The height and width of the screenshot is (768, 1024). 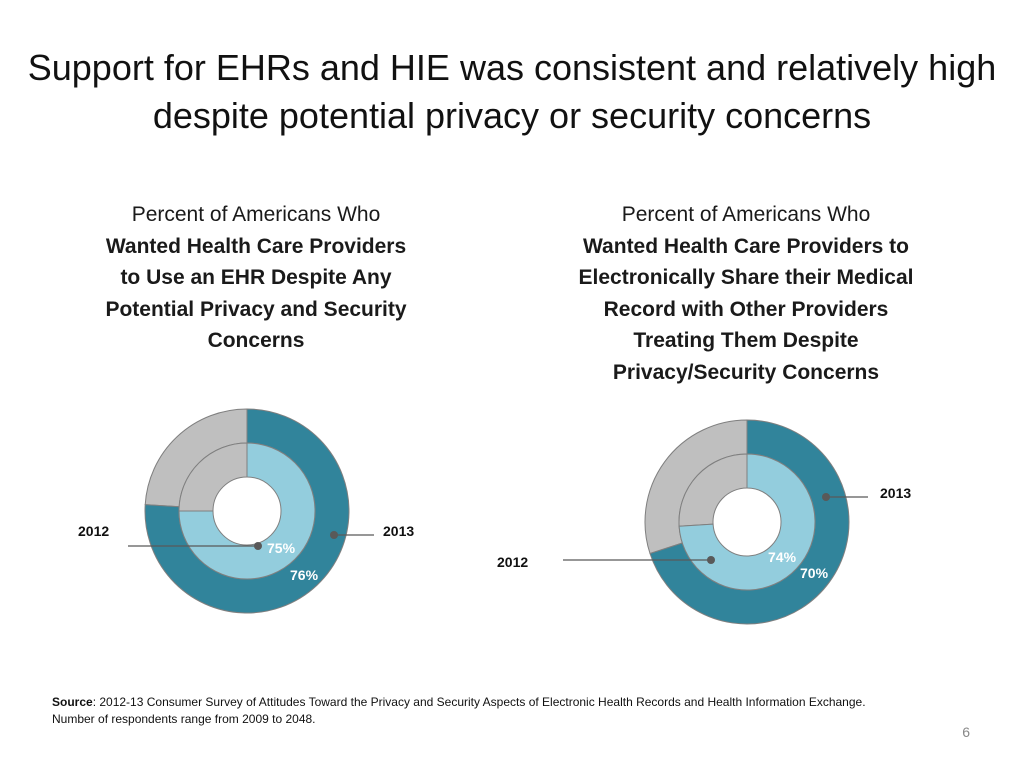 I want to click on chart-title-line: to Use an EHR Despite Any, so click(x=256, y=277).